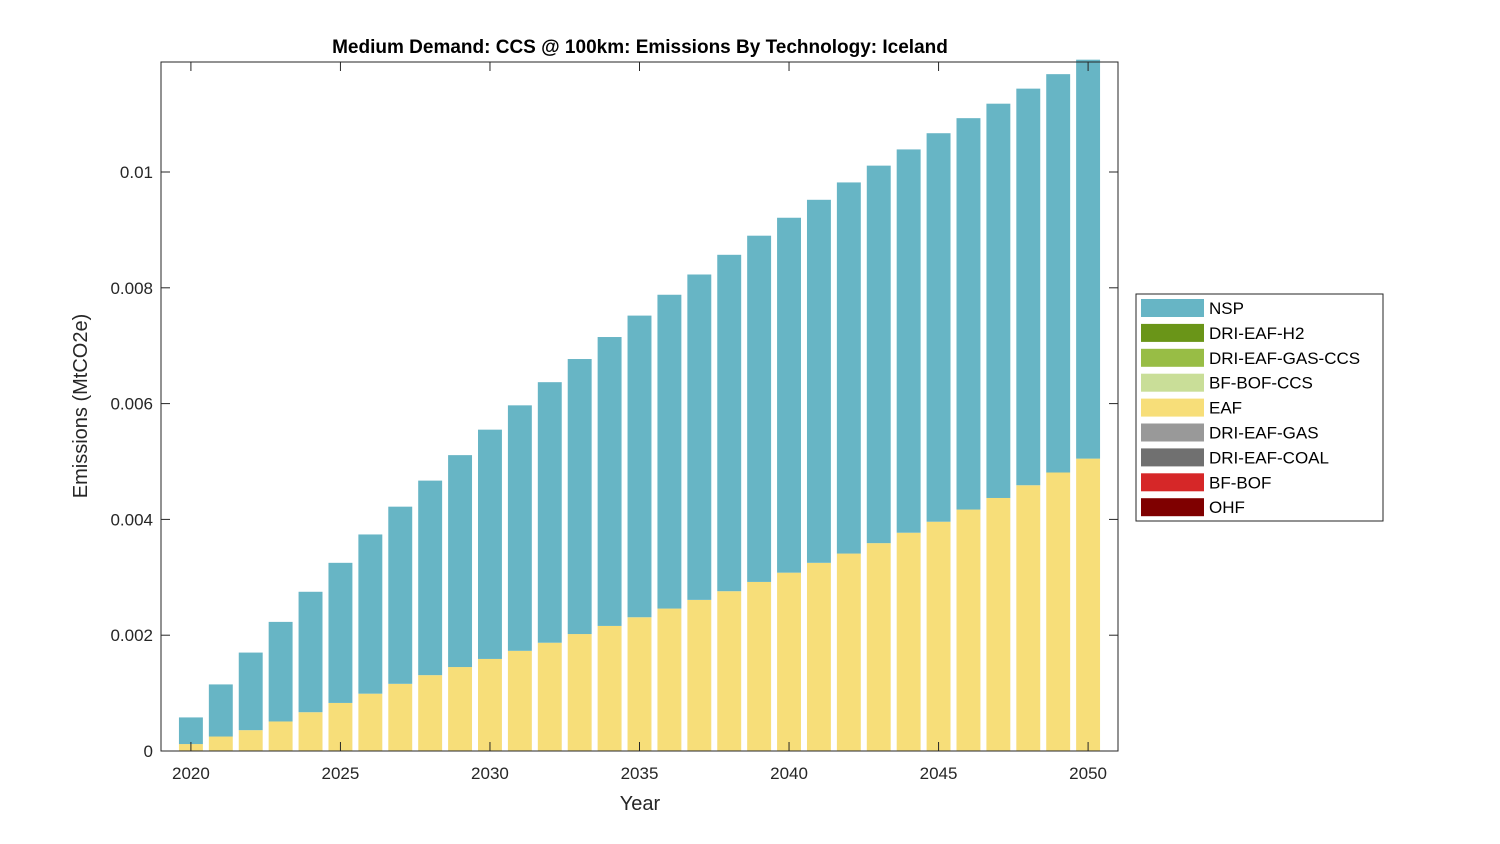 The image size is (1500, 844). I want to click on legend-swatch-bf-bof-ccs, so click(1172, 382).